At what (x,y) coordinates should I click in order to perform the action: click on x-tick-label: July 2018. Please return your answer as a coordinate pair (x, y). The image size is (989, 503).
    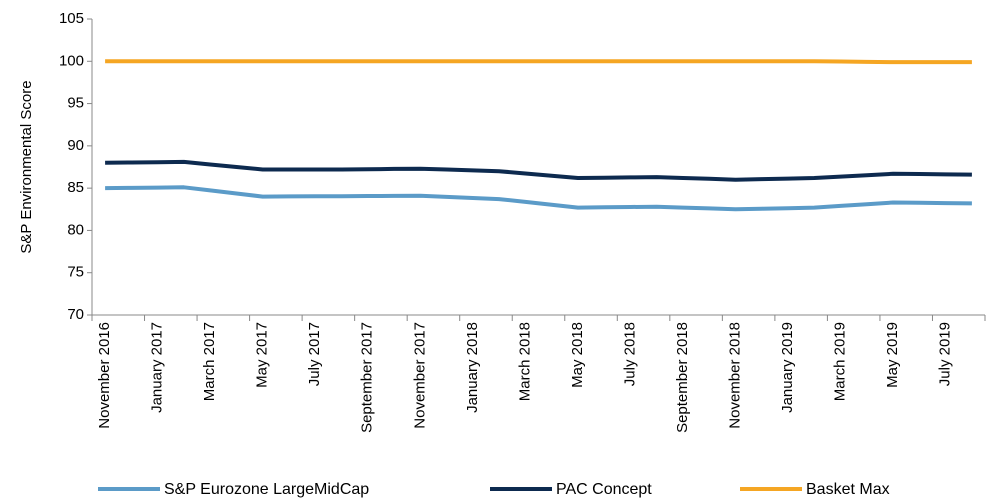
    Looking at the image, I should click on (629, 354).